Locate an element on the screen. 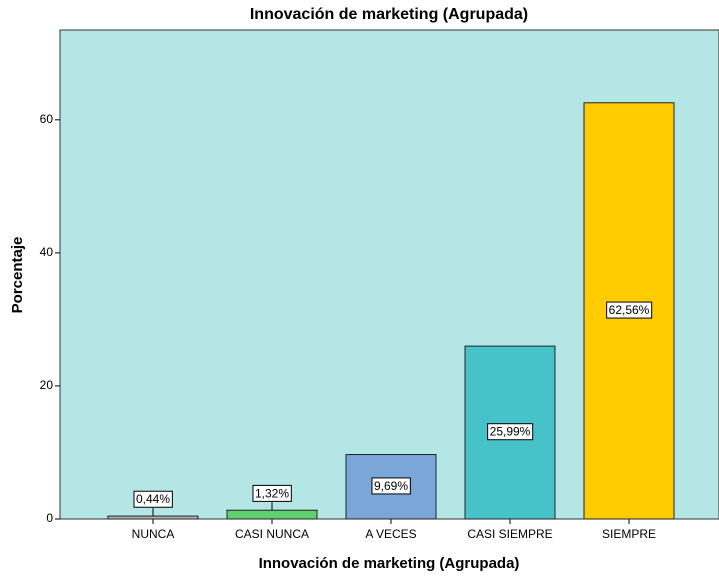 The image size is (719, 576). x-axis-title: Innovación de marketing (Agrupada) is located at coordinates (389, 563).